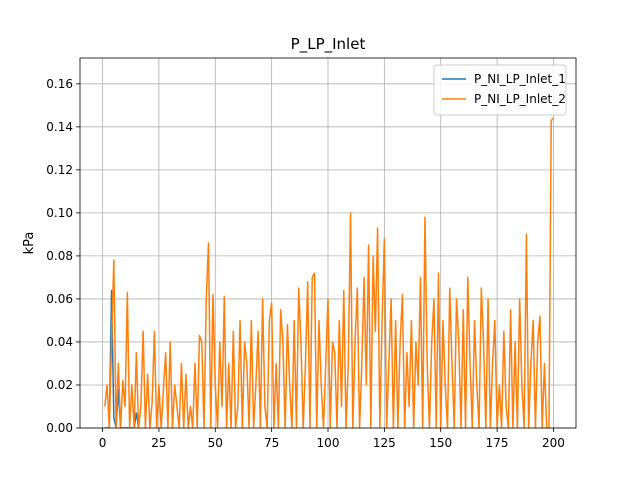  What do you see at coordinates (59, 127) in the screenshot?
I see `y-tick-label: 0.14` at bounding box center [59, 127].